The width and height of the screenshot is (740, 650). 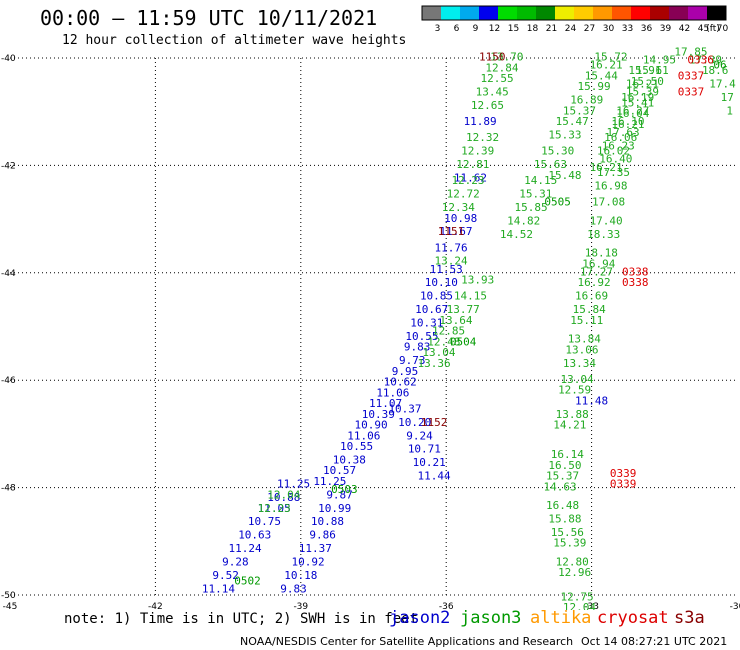 What do you see at coordinates (254, 535) in the screenshot?
I see `wave-height-label: 10.63` at bounding box center [254, 535].